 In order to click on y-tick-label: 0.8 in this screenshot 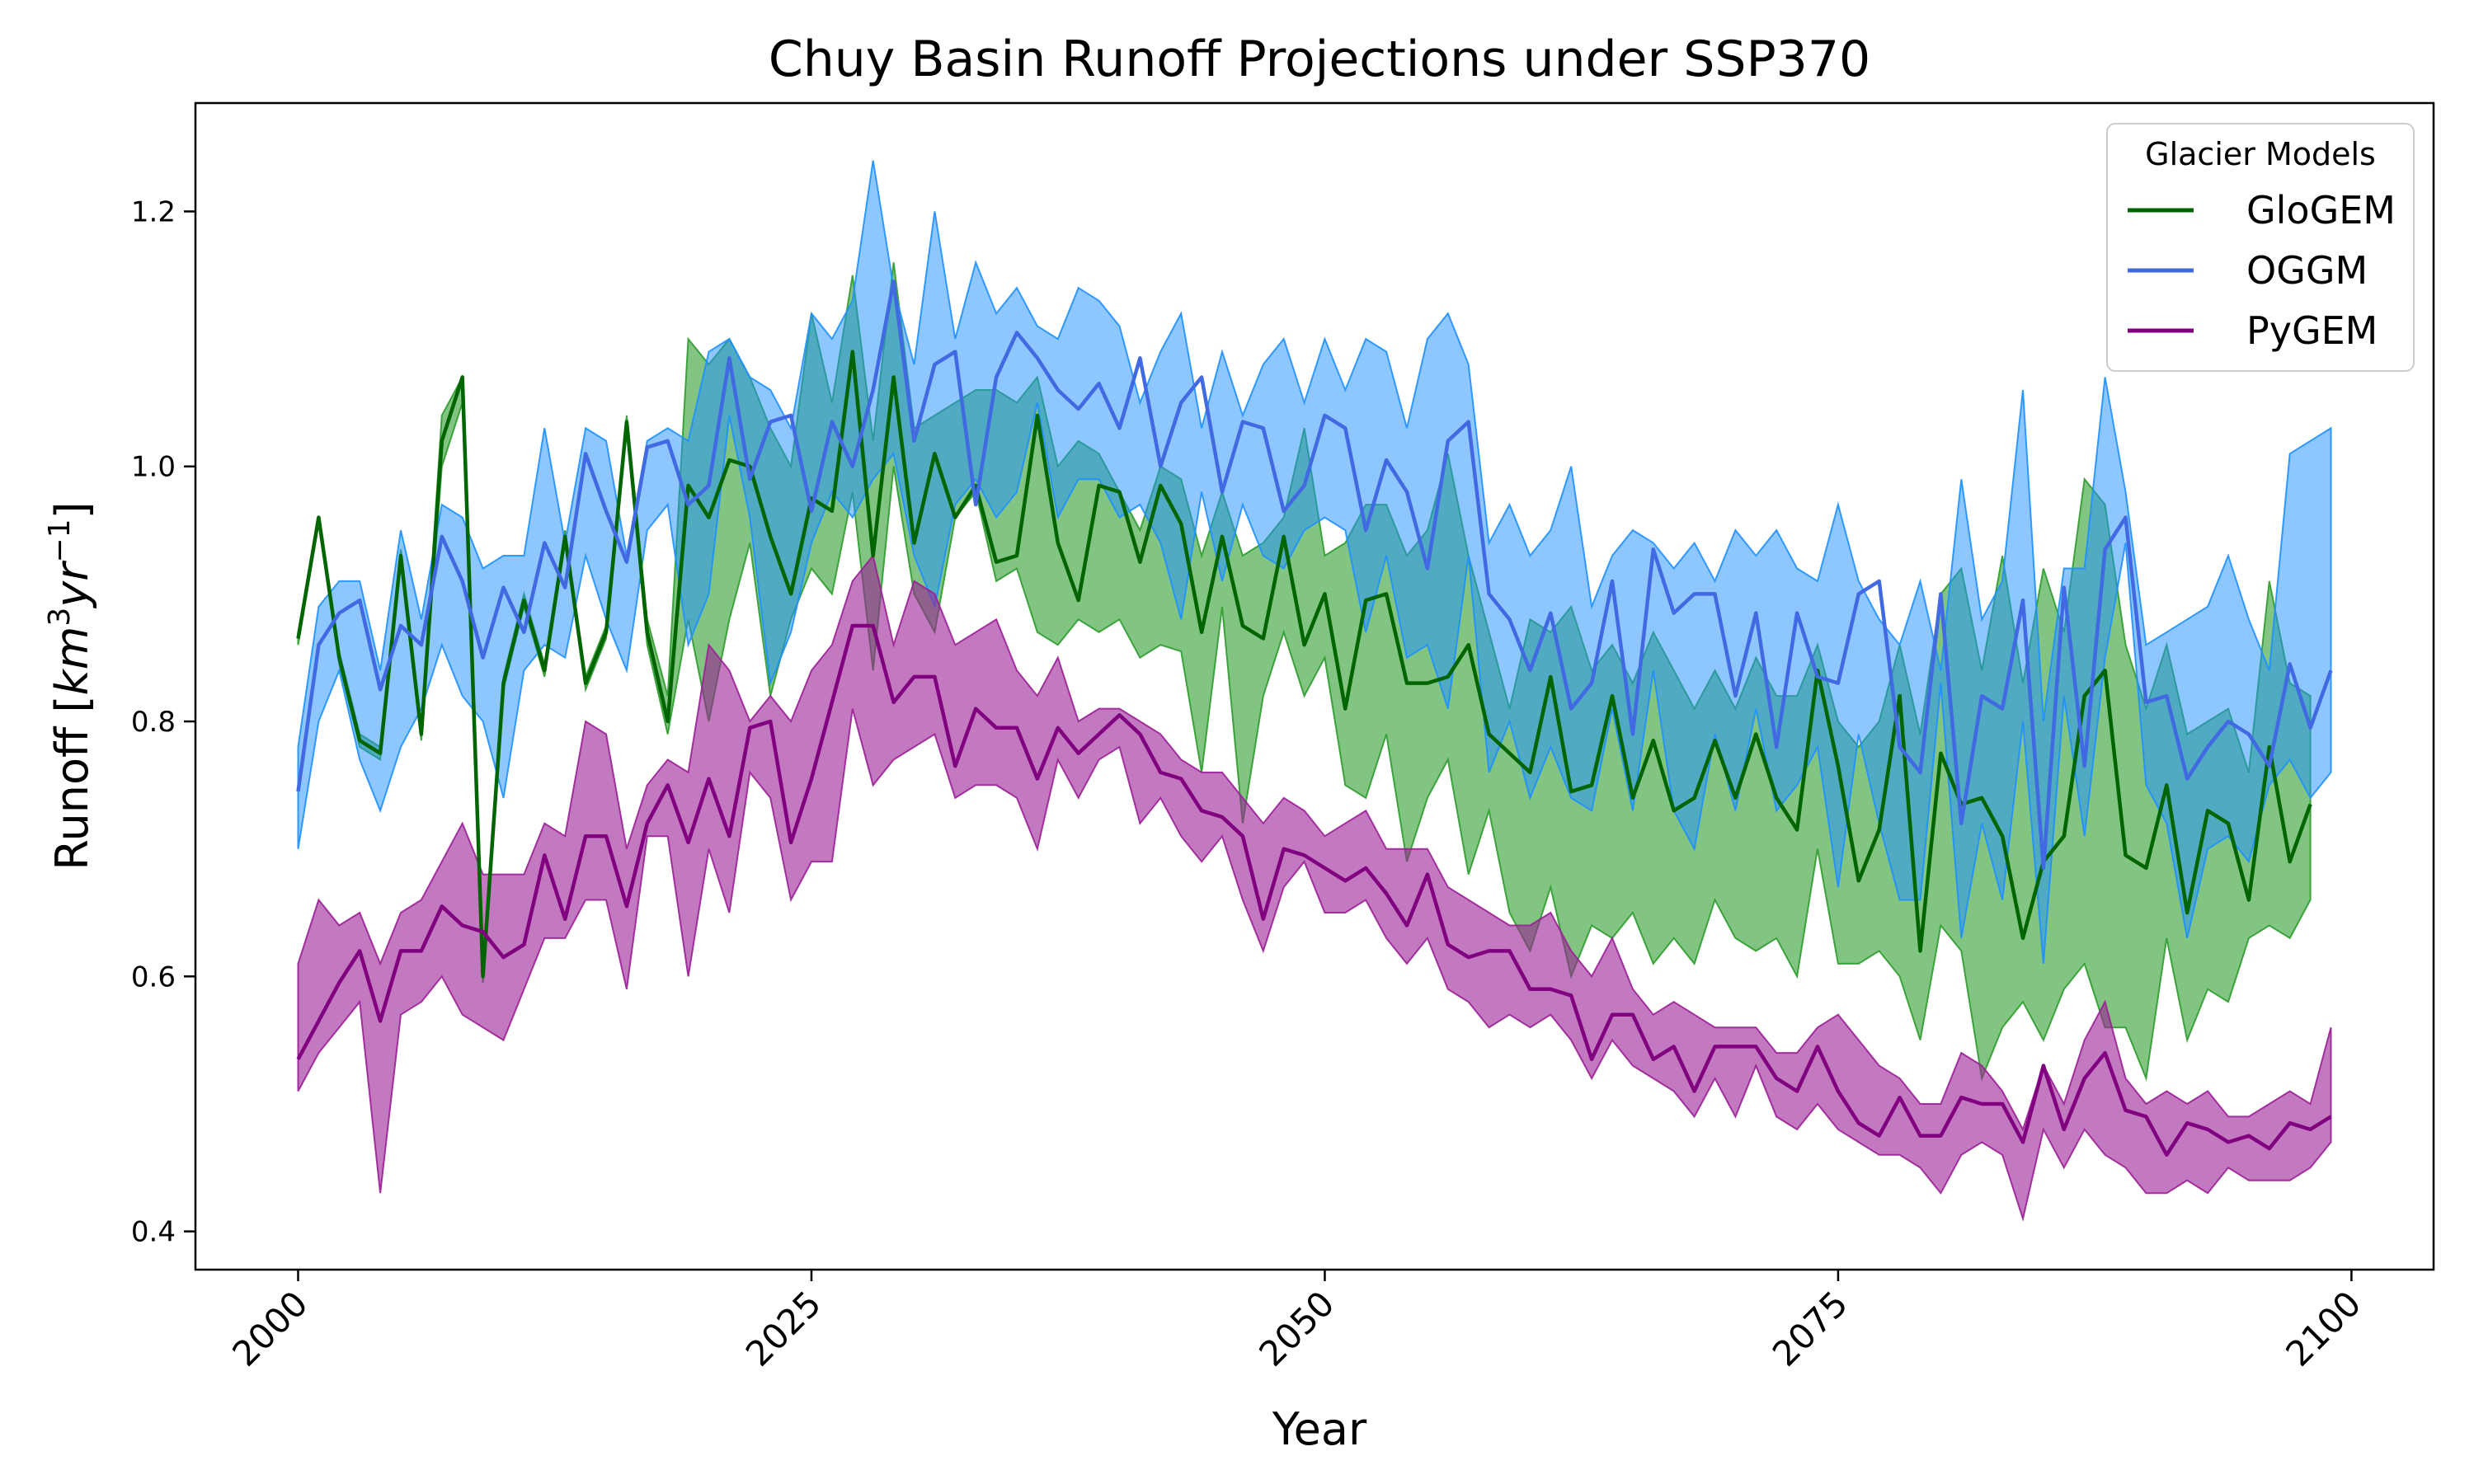, I will do `click(153, 722)`.